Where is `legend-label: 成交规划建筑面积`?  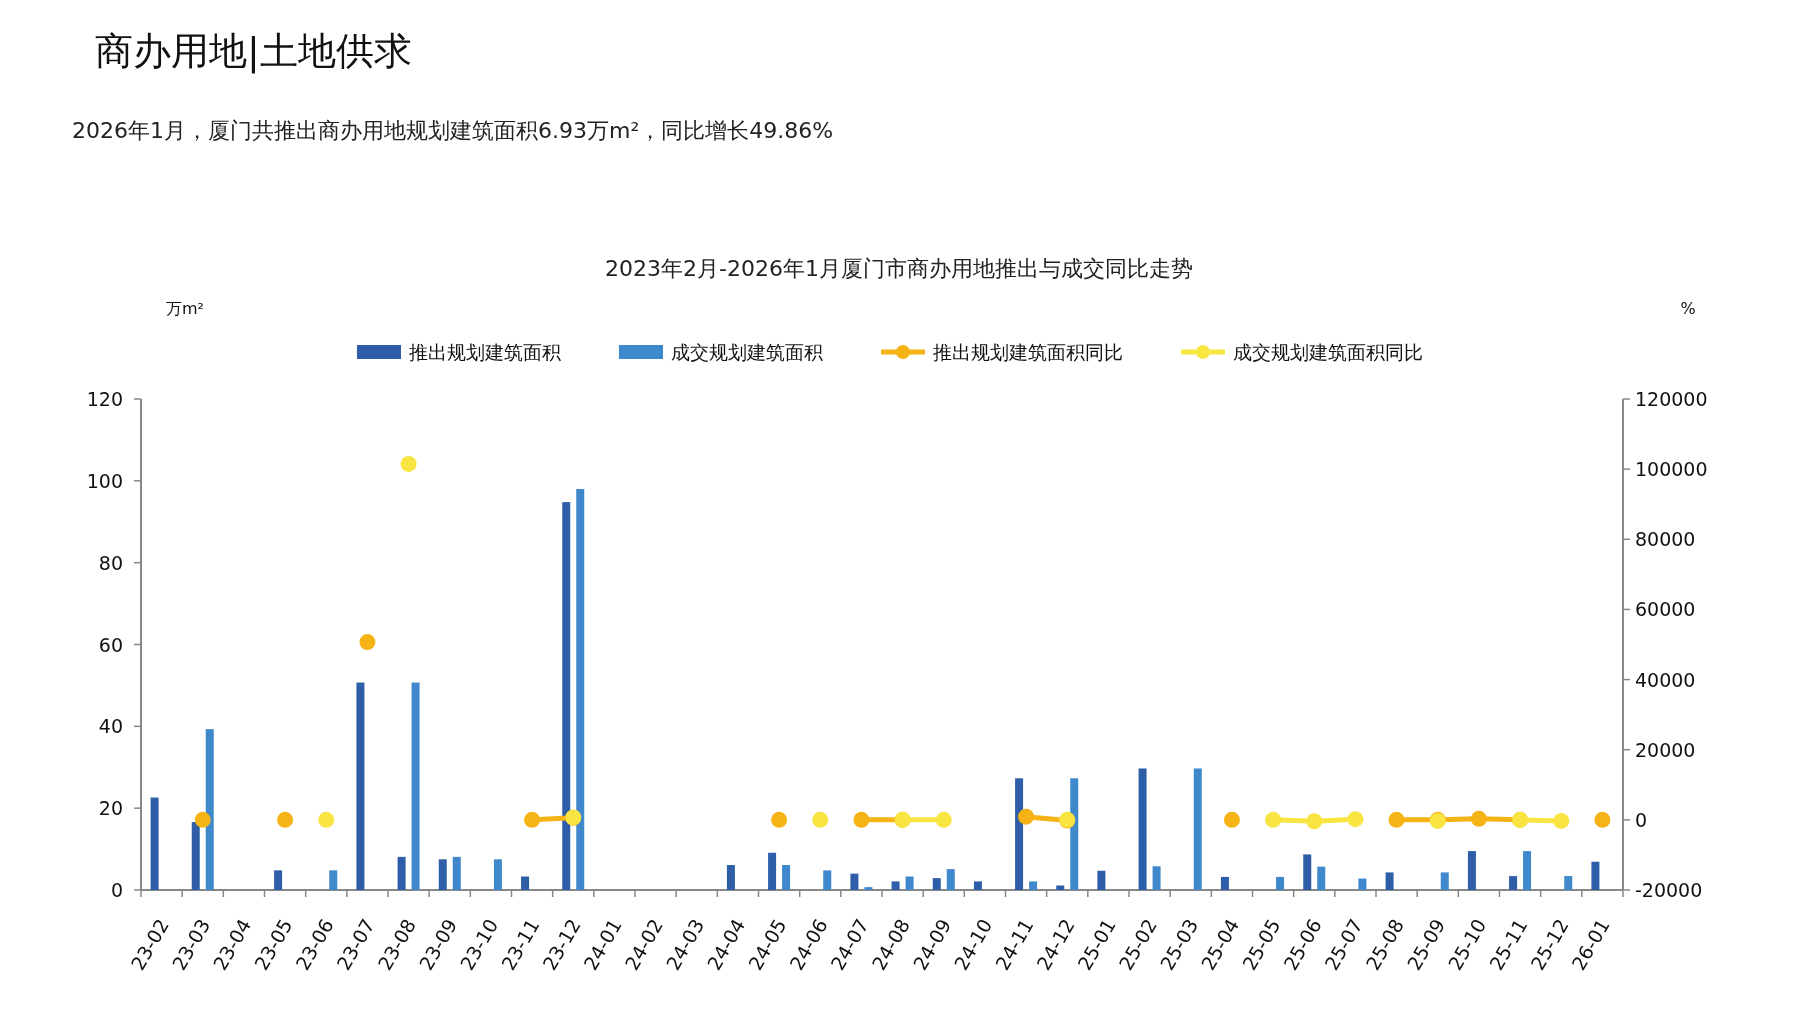
legend-label: 成交规划建筑面积 is located at coordinates (747, 352).